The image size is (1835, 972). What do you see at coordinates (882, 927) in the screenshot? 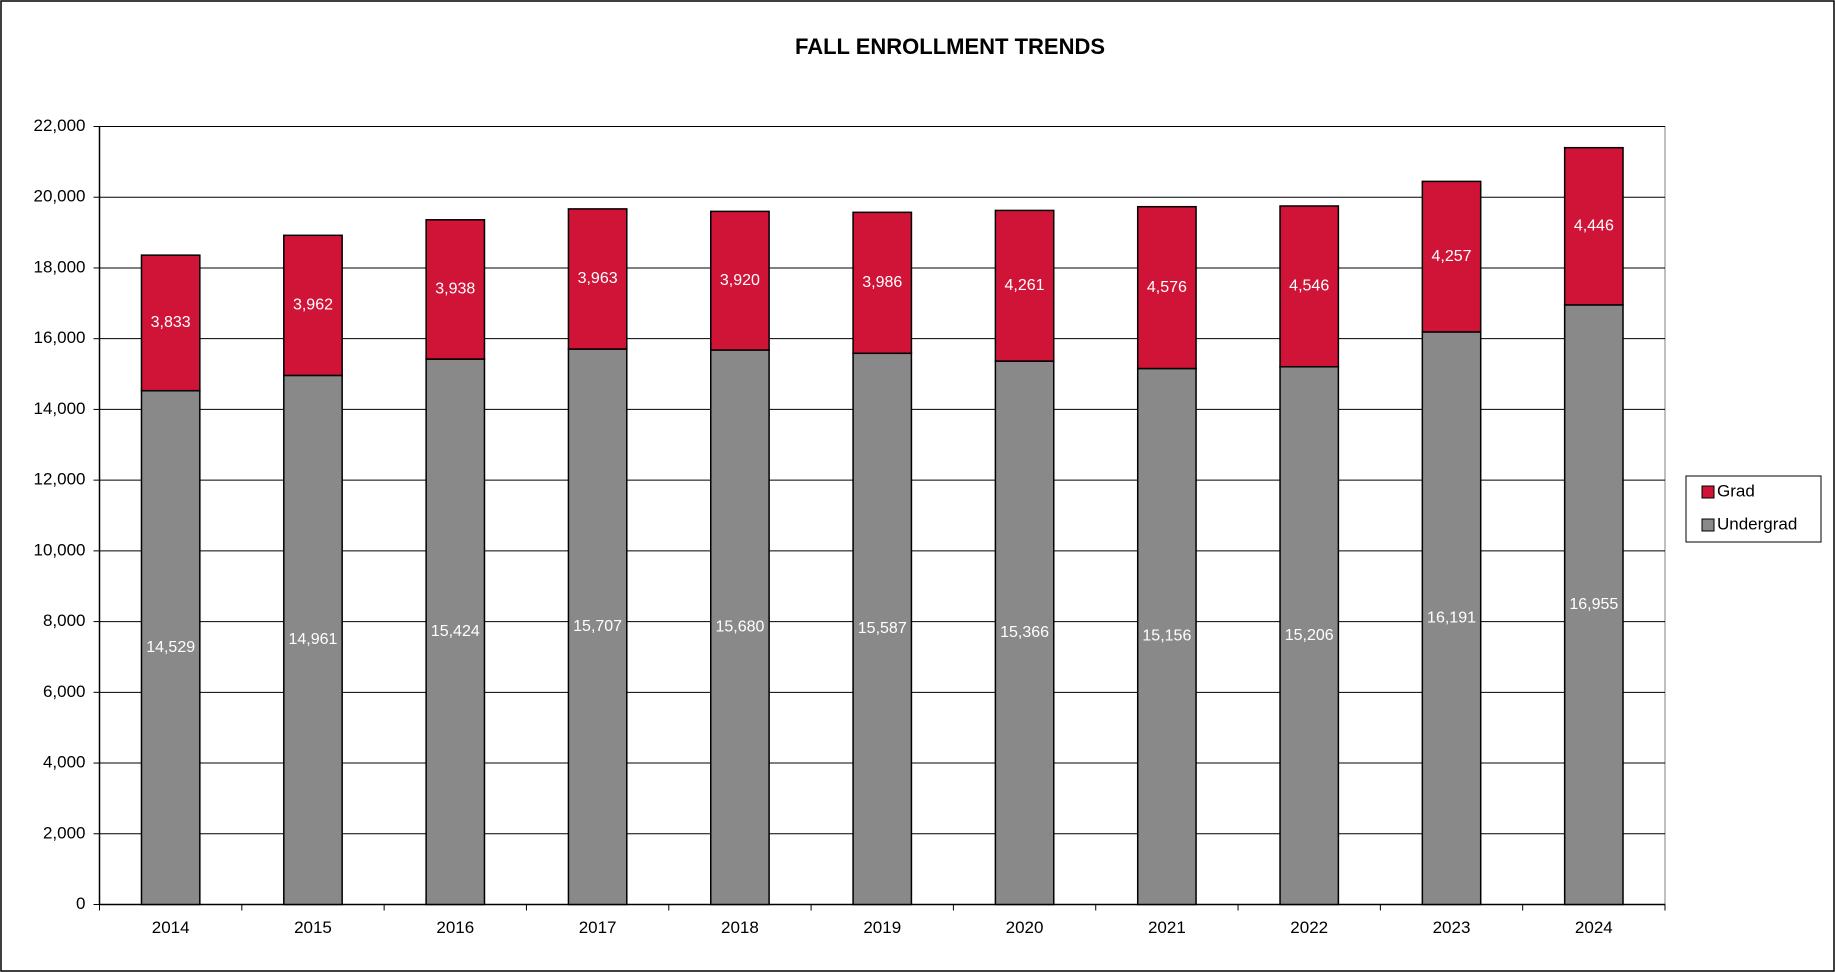
I see `x-tick-label: 2019` at bounding box center [882, 927].